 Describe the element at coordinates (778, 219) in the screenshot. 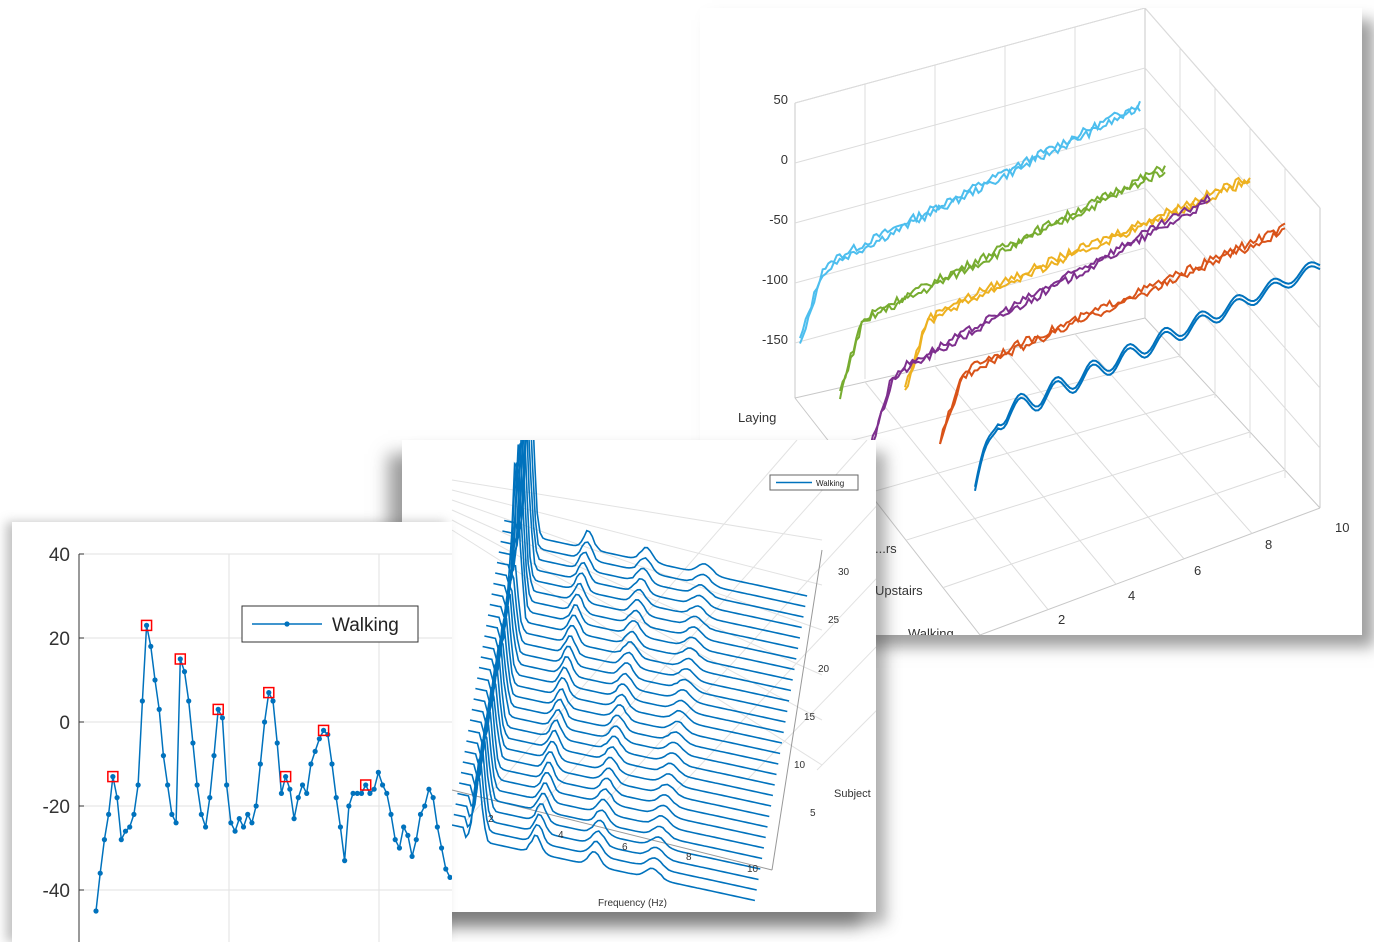

I see `z-tick-label: -50` at that location.